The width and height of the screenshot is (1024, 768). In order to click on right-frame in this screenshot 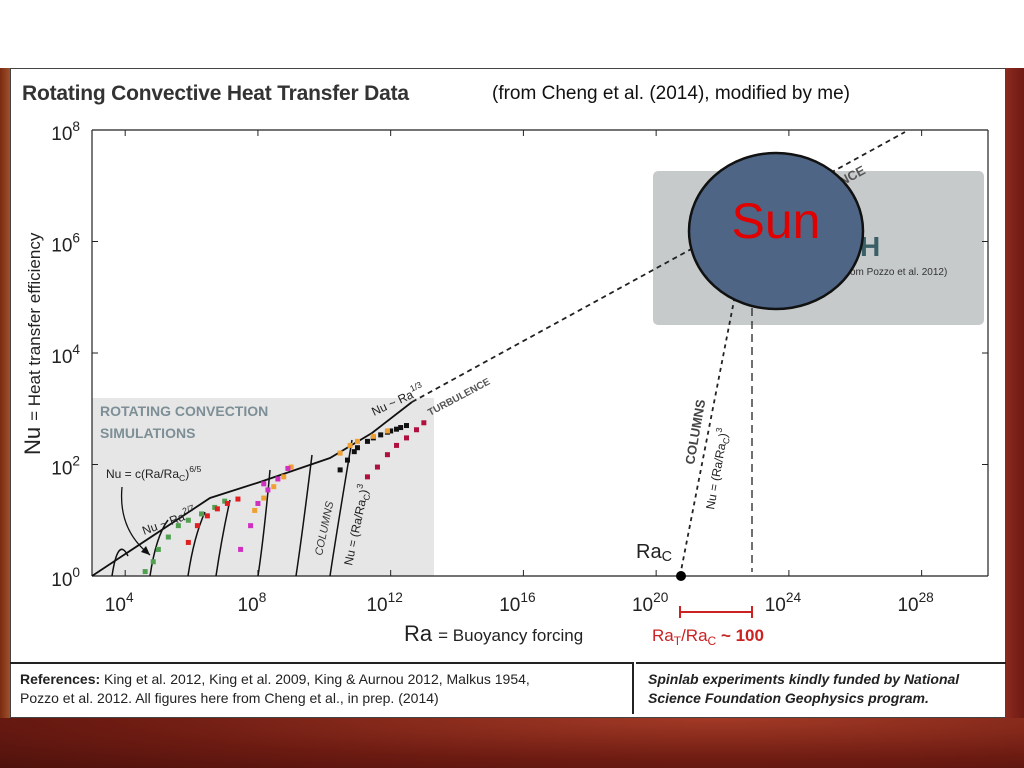, I will do `click(1015, 398)`.